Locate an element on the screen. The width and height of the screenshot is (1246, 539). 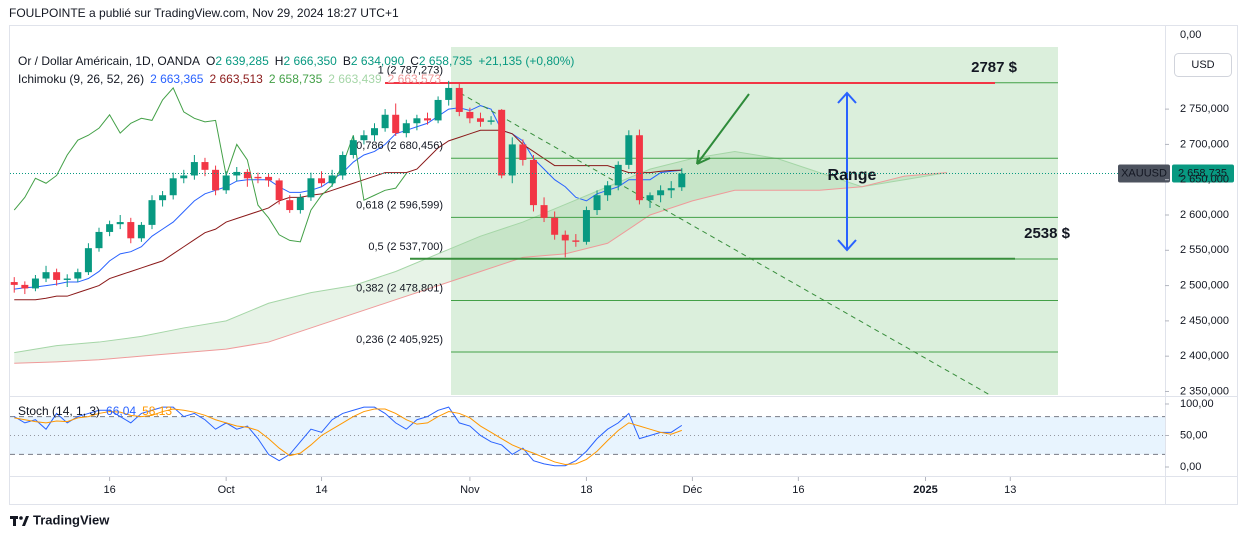
x-tick-label: 2025 is located at coordinates (925, 490).